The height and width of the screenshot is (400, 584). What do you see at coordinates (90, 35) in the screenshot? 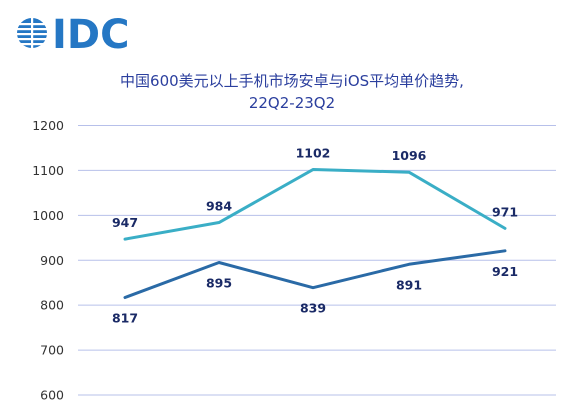
I see `logo-text: IDC` at bounding box center [90, 35].